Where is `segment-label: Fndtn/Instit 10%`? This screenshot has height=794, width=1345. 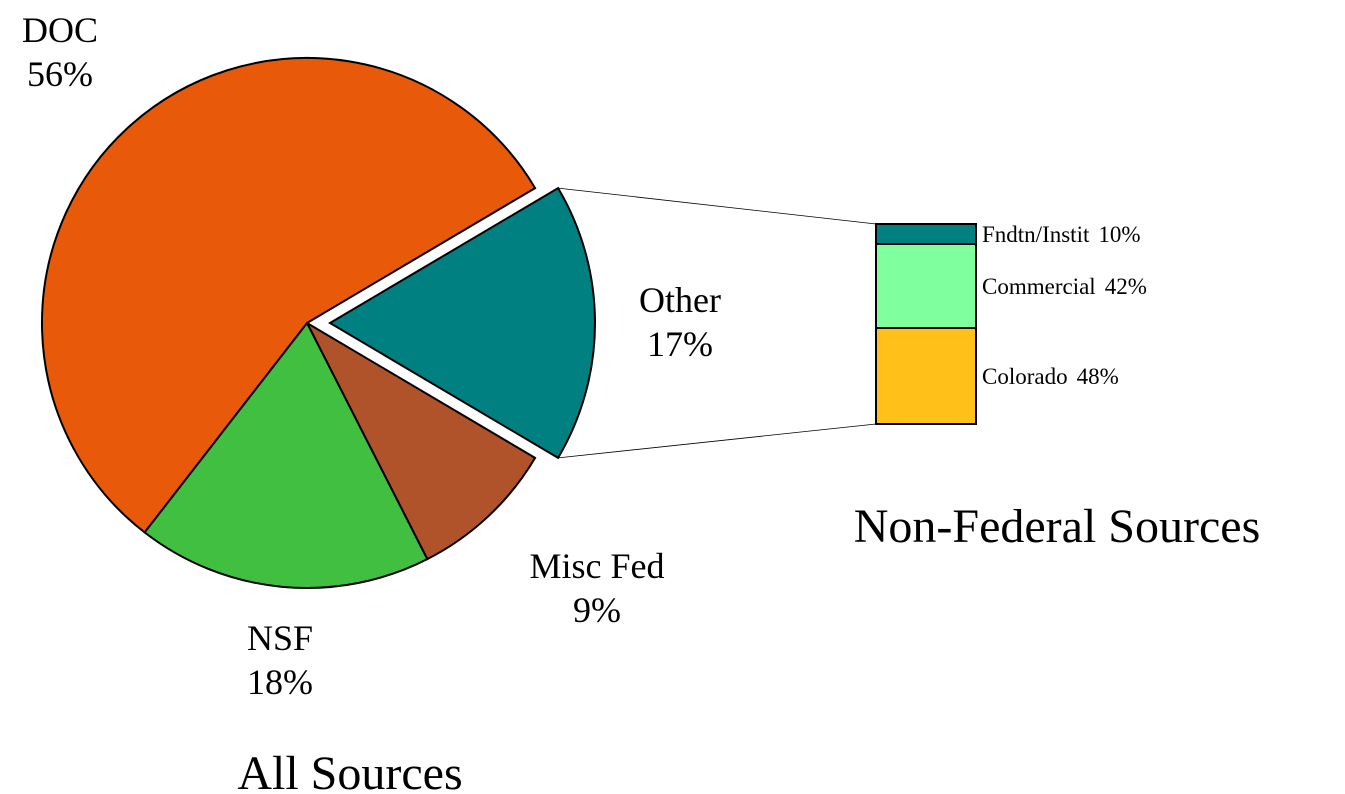 segment-label: Fndtn/Instit 10% is located at coordinates (1061, 234).